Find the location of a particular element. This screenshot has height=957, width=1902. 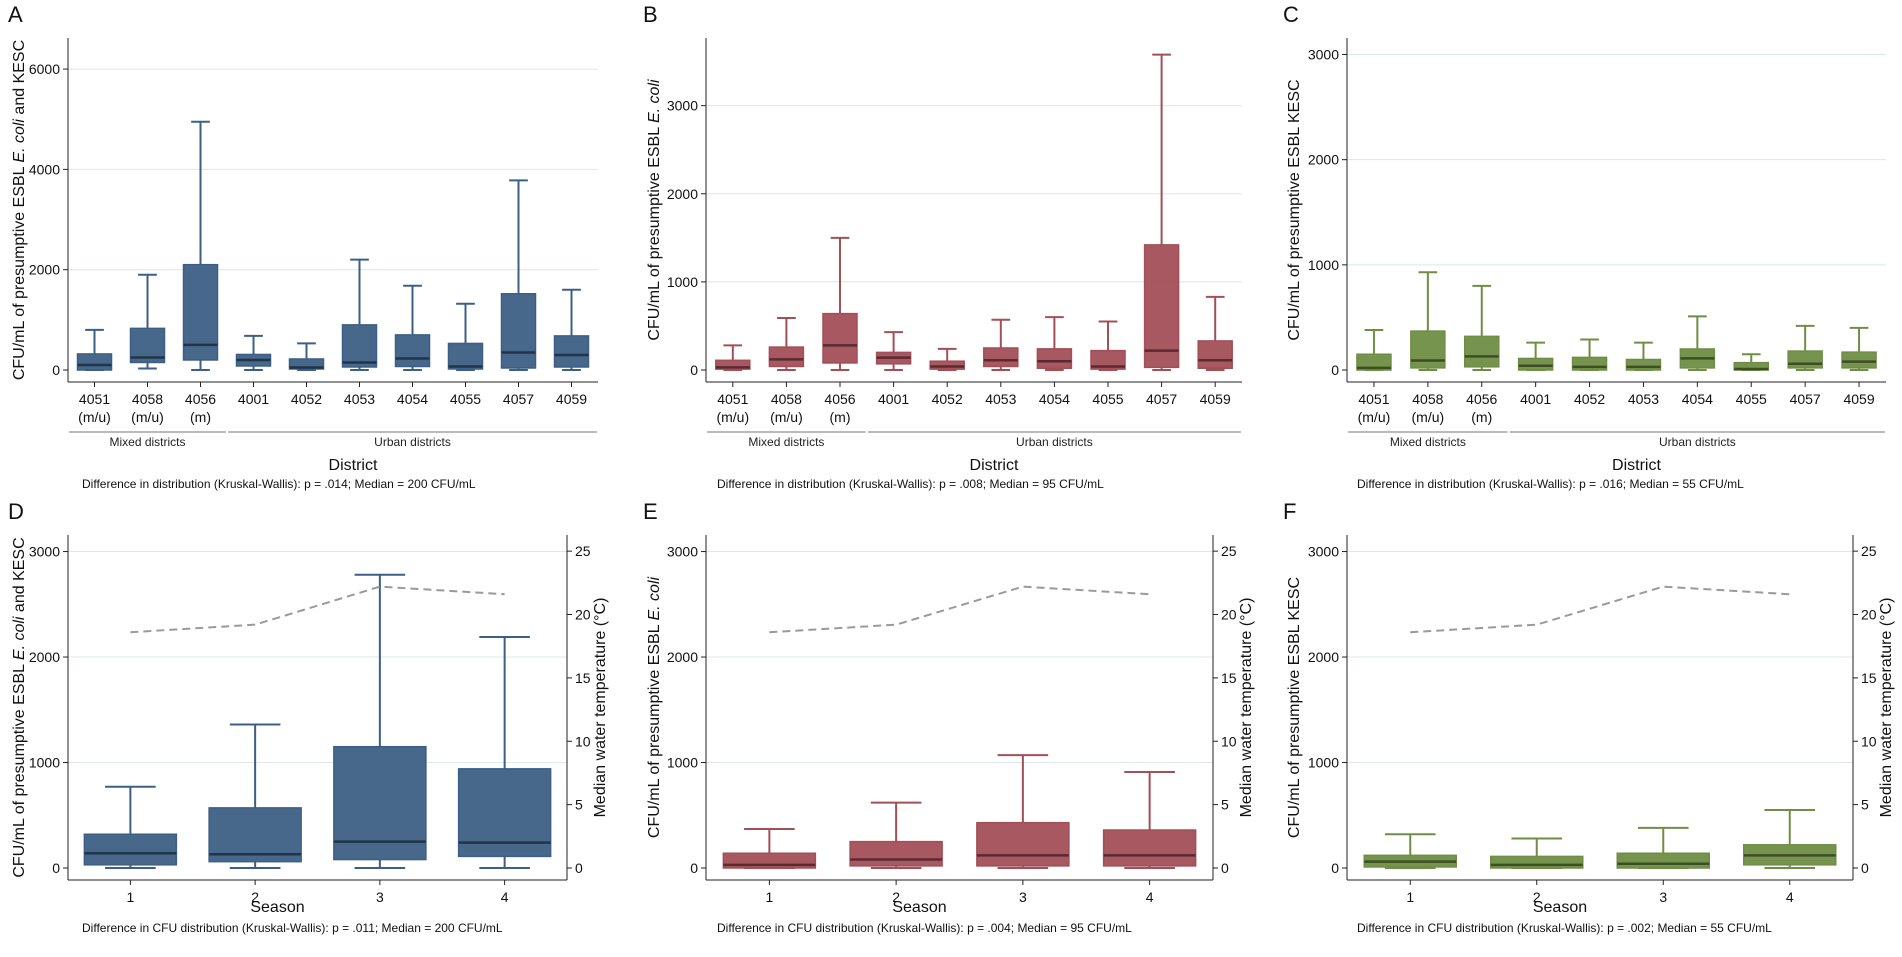

x-tick-label: 4 is located at coordinates (1790, 897).